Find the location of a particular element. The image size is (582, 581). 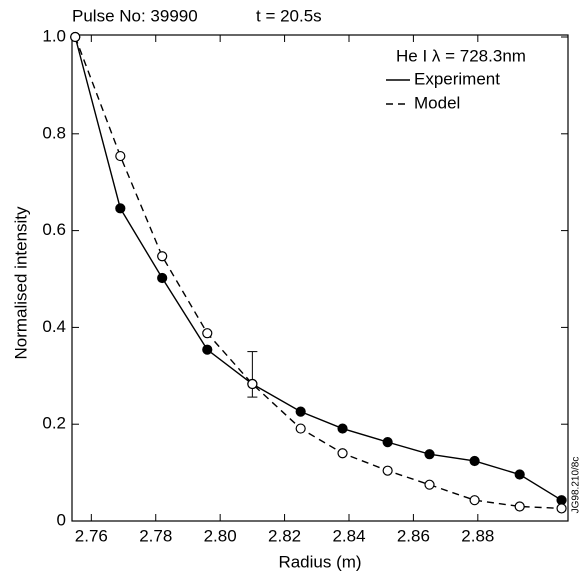

x-tick-label: 2.86 is located at coordinates (413, 535).